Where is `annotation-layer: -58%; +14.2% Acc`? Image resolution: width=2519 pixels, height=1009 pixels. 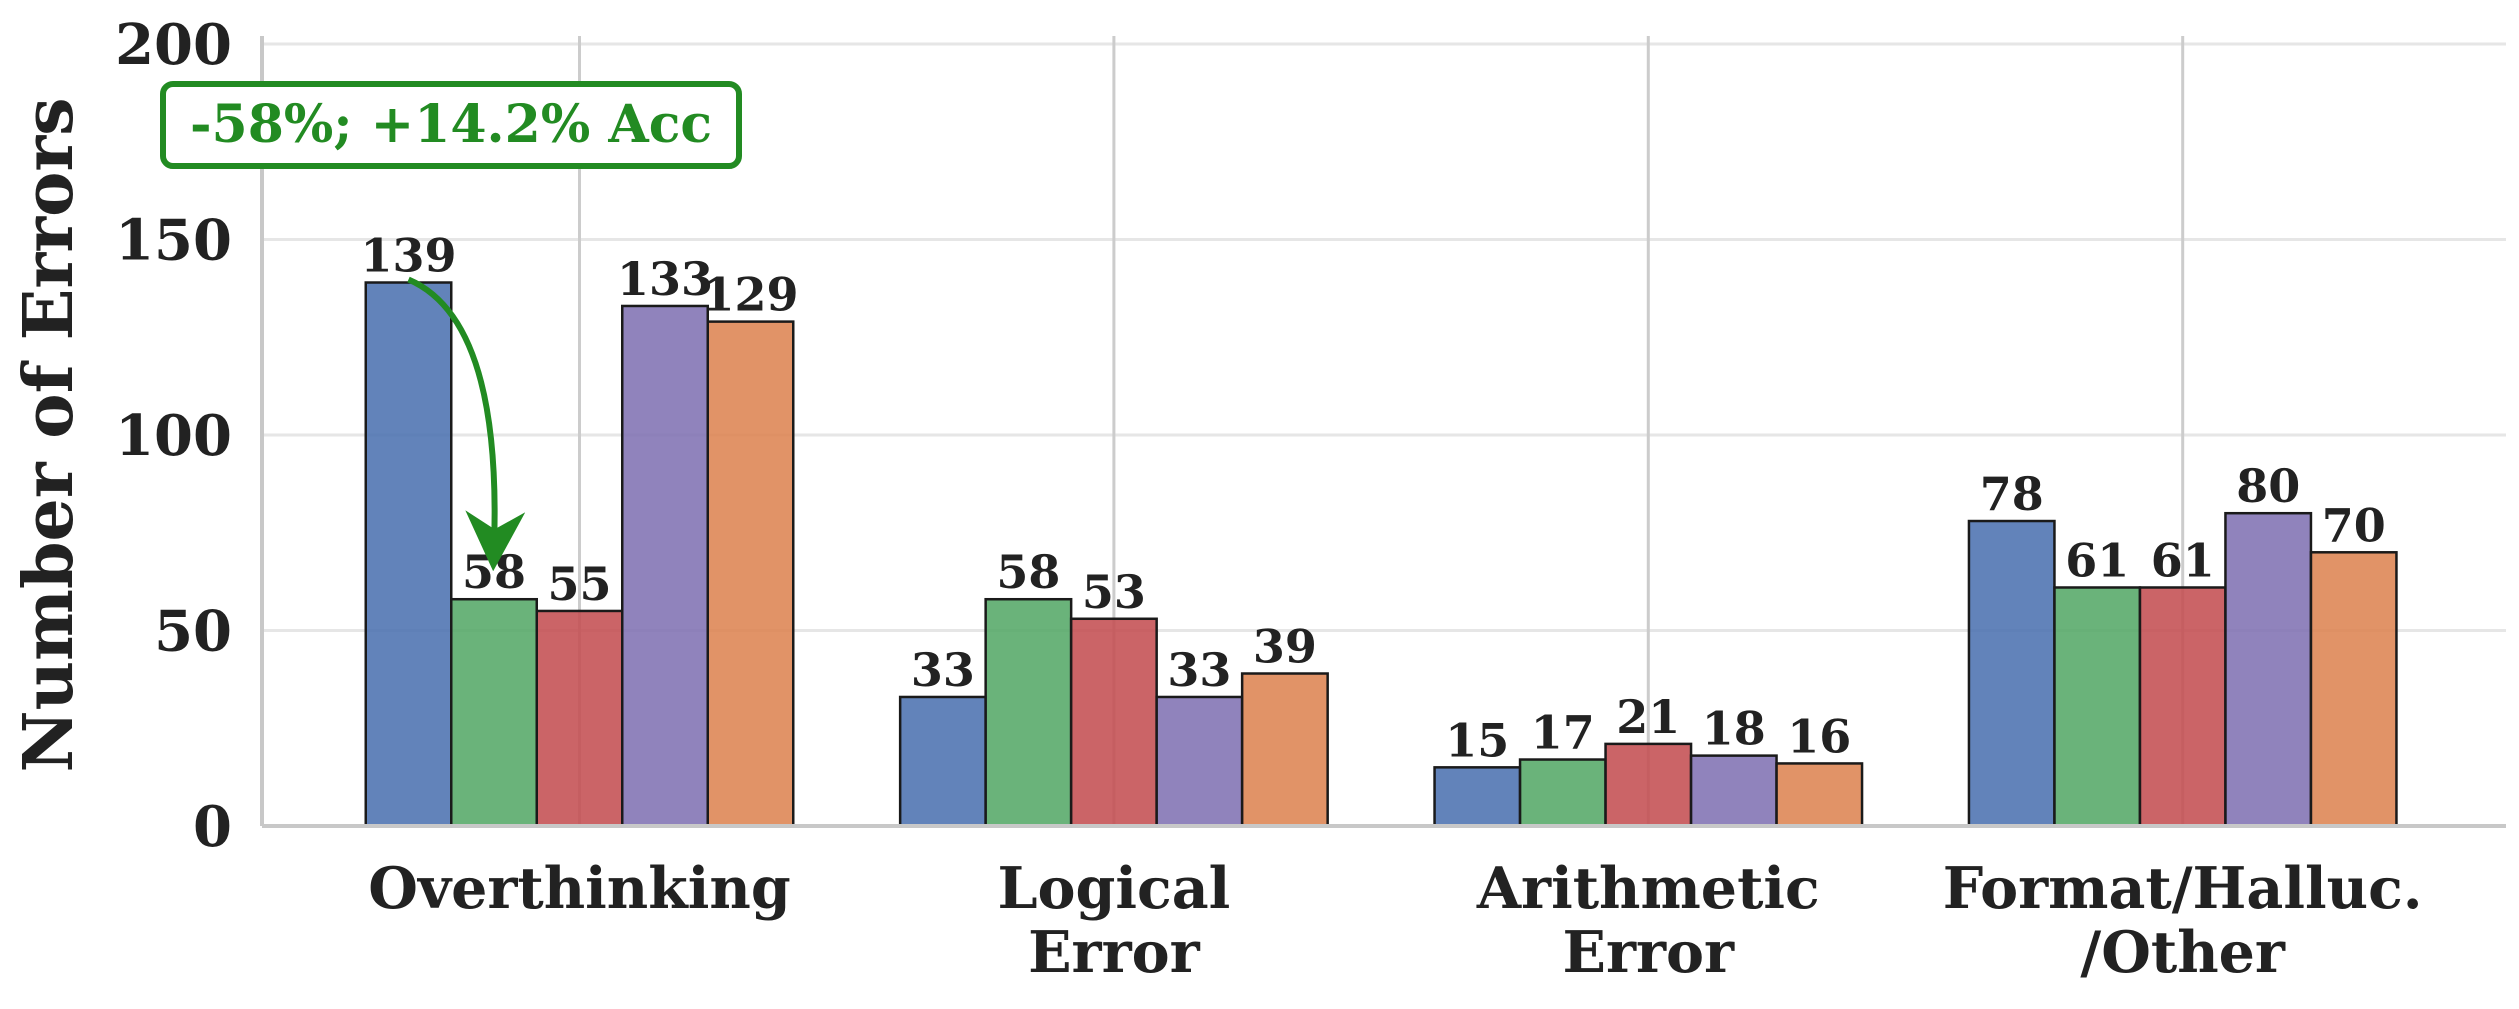 annotation-layer: -58%; +14.2% Acc is located at coordinates (451, 326).